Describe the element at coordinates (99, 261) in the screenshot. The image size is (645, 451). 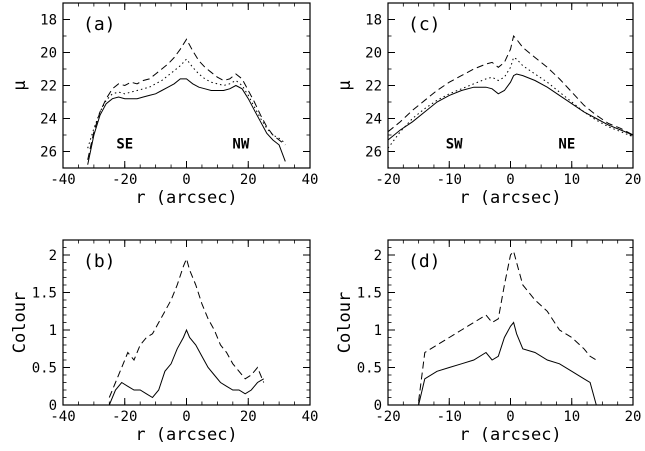
I see `panel-label: (b)` at that location.